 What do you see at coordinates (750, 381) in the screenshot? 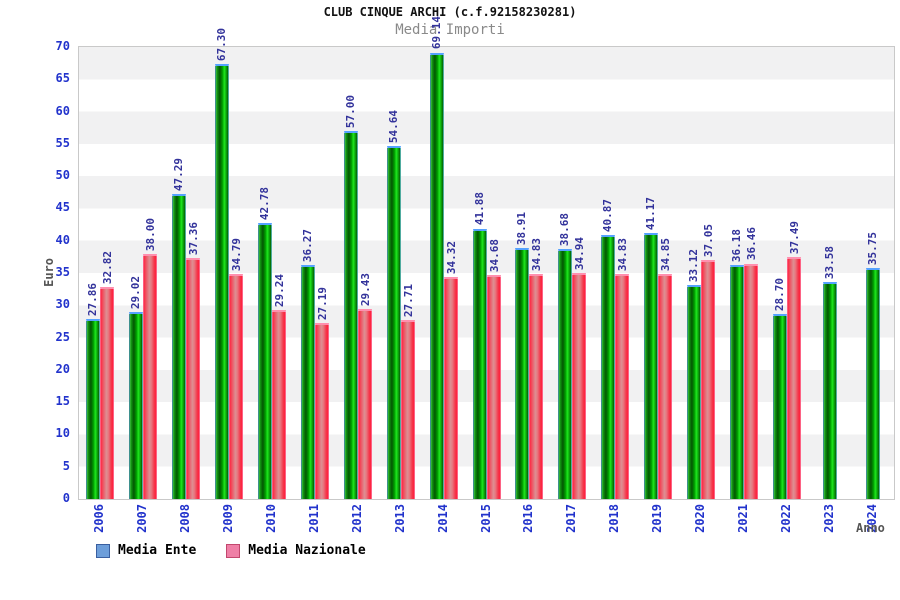
I see `bar-media-nazionale-2021` at bounding box center [750, 381].